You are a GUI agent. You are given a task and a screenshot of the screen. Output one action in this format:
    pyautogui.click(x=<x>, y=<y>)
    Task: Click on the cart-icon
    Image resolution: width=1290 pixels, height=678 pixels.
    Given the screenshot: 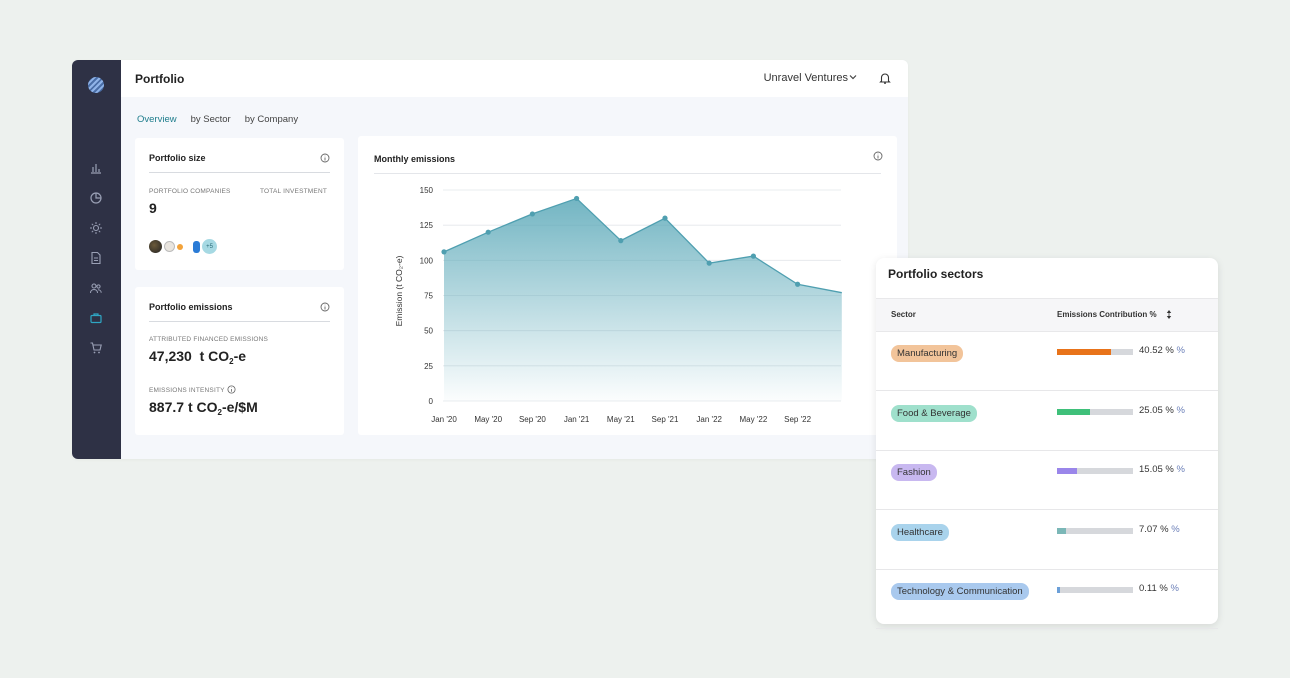 What is the action you would take?
    pyautogui.click(x=96, y=348)
    